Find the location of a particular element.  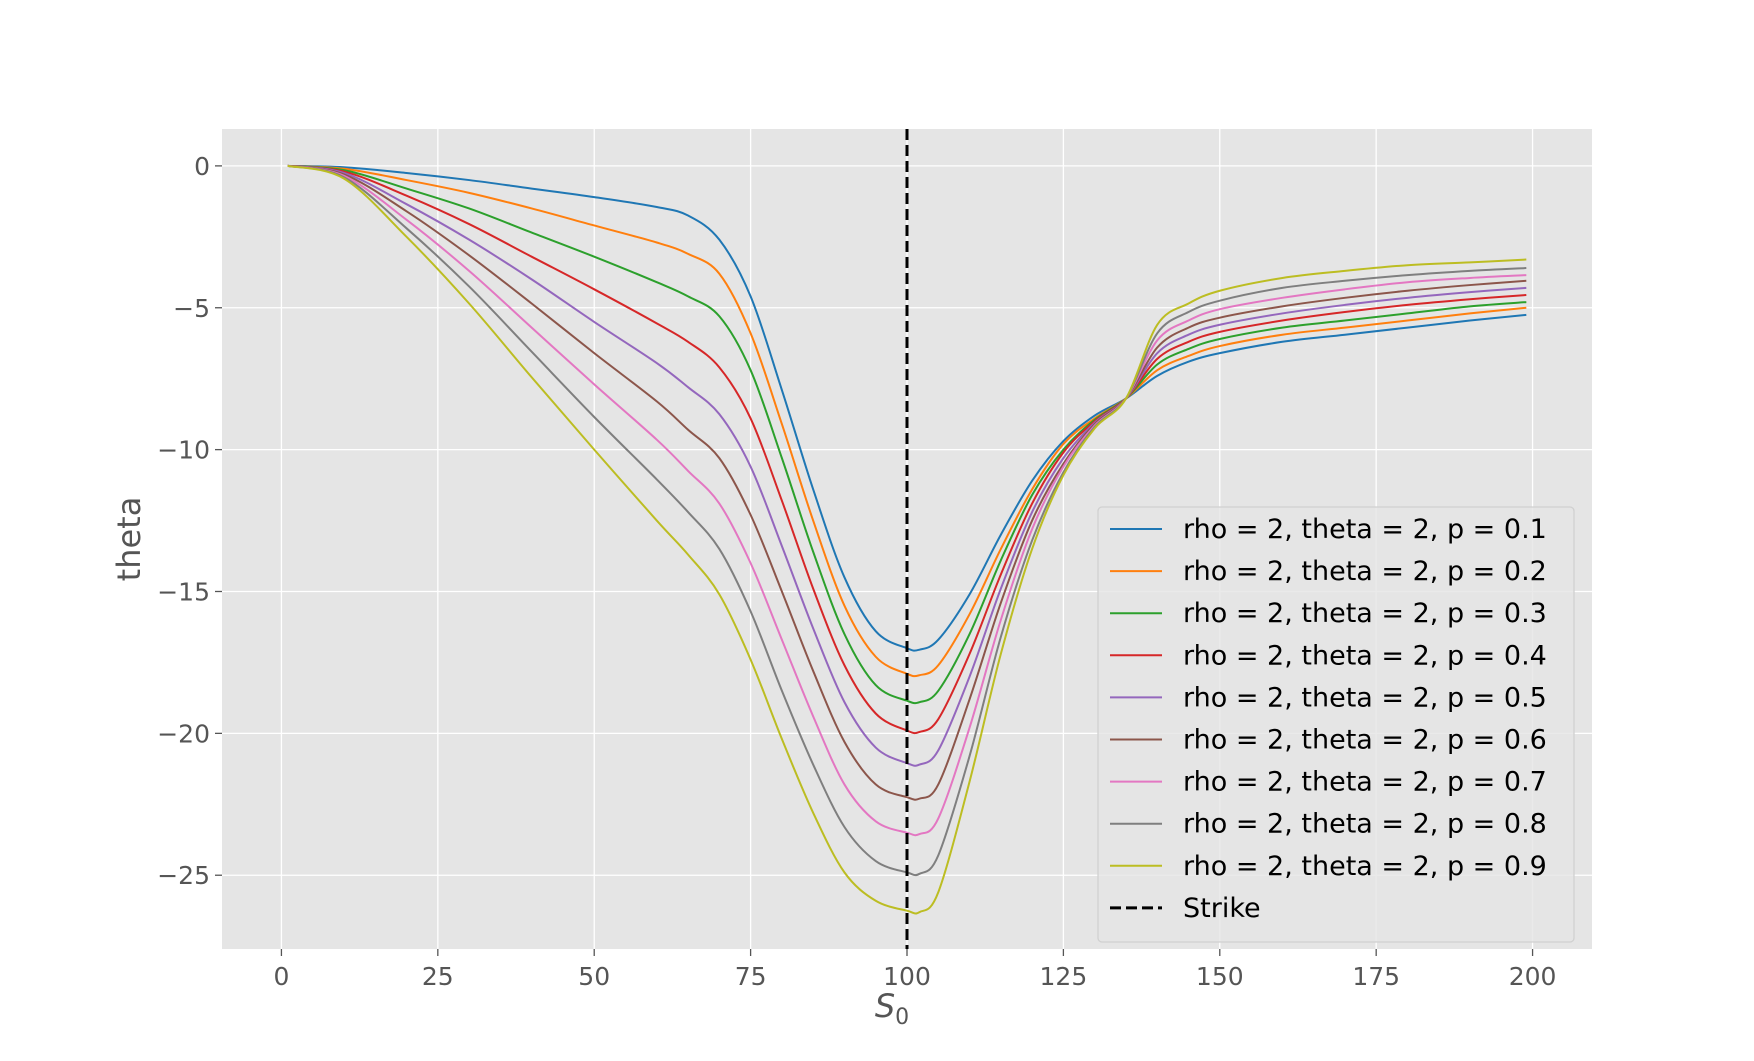

legend-box is located at coordinates (1336, 724).